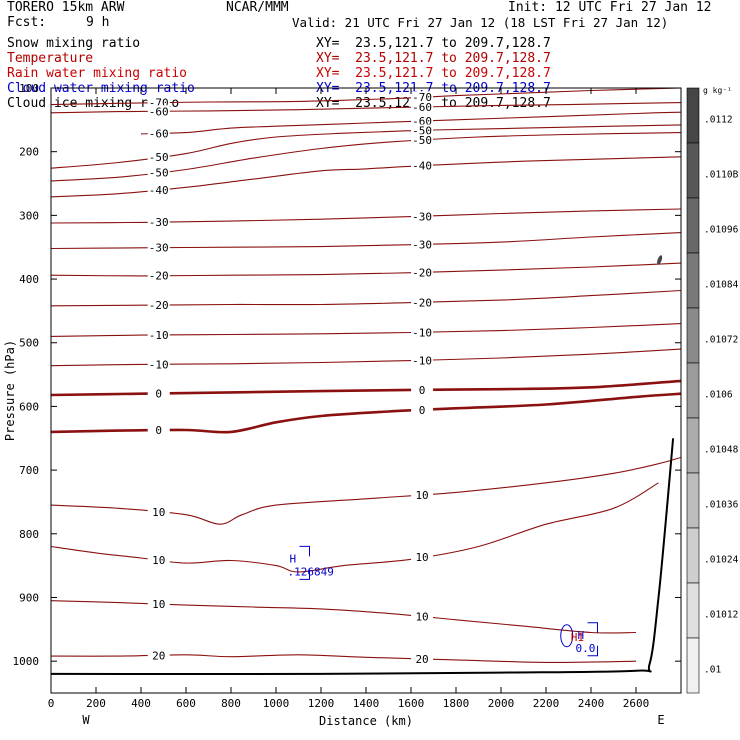  I want to click on y-tick-label: 500, so click(29, 343).